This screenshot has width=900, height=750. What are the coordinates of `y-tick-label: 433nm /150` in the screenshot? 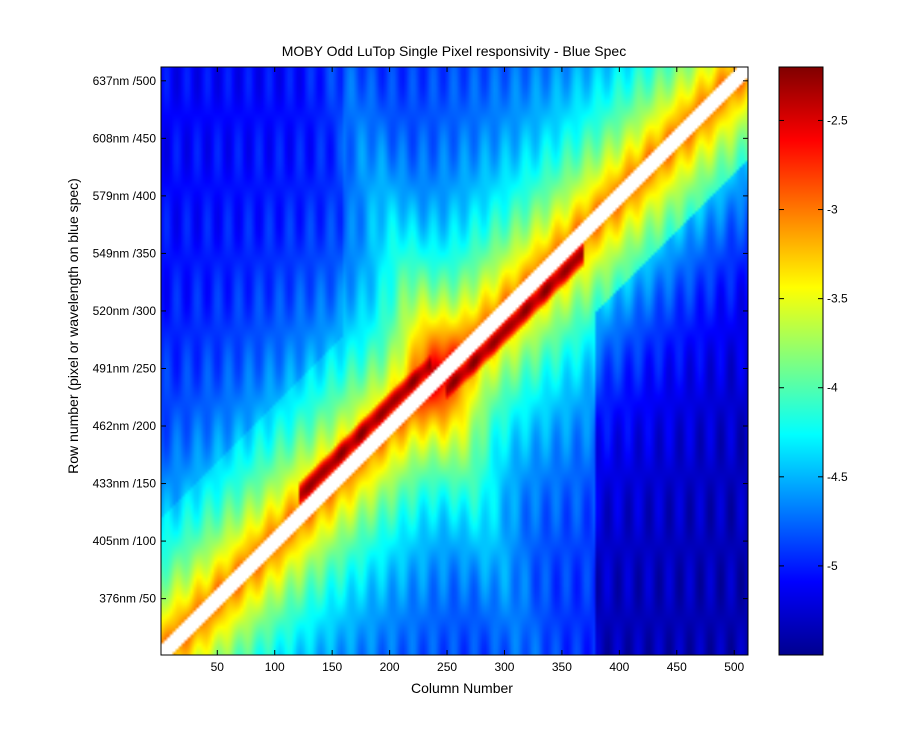 It's located at (125, 484).